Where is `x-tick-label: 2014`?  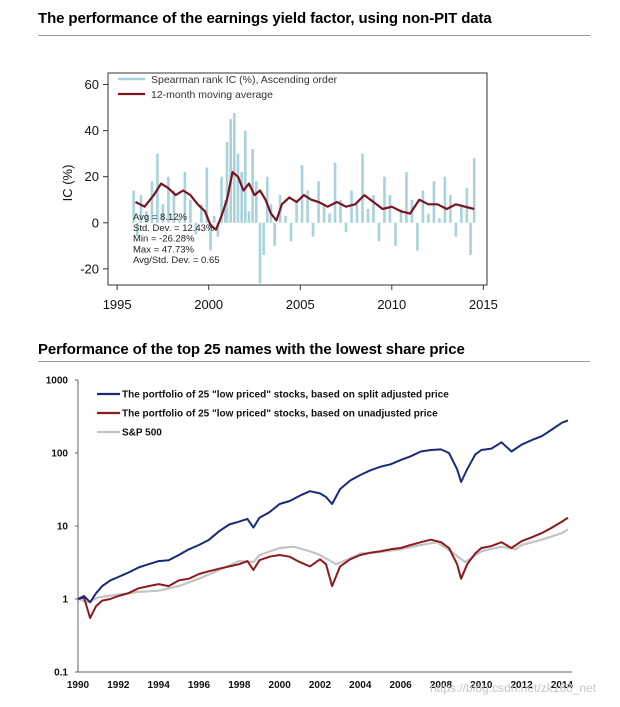
x-tick-label: 2014 is located at coordinates (562, 685).